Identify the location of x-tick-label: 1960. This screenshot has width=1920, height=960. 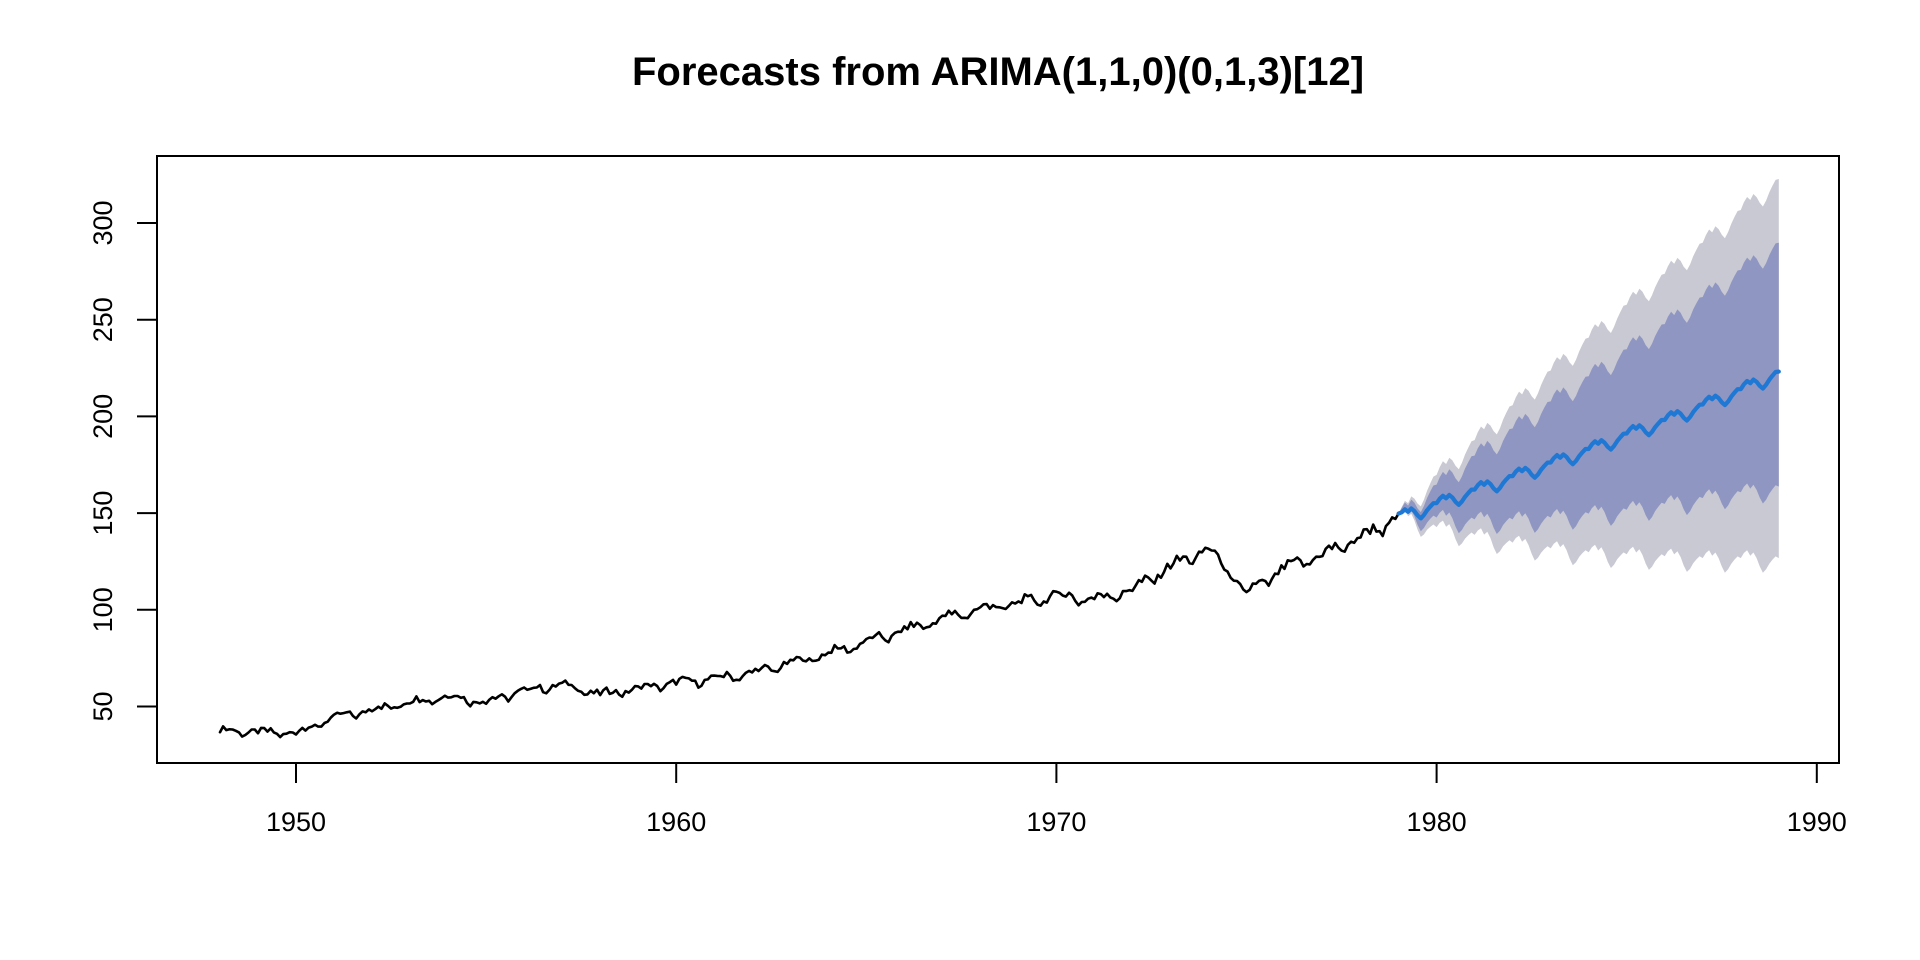
(676, 822).